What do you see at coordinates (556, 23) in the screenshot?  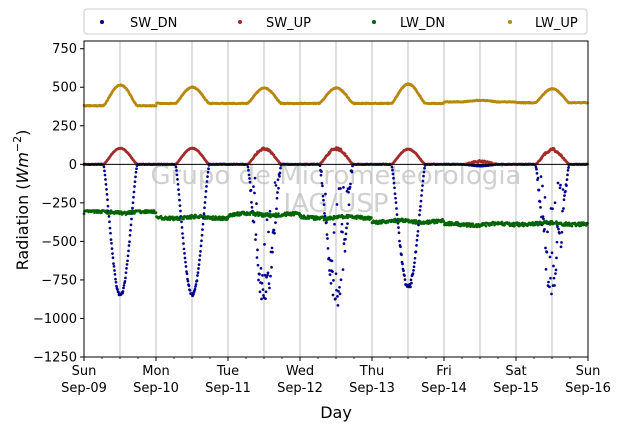 I see `legend-label-lw-up: LW_UP` at bounding box center [556, 23].